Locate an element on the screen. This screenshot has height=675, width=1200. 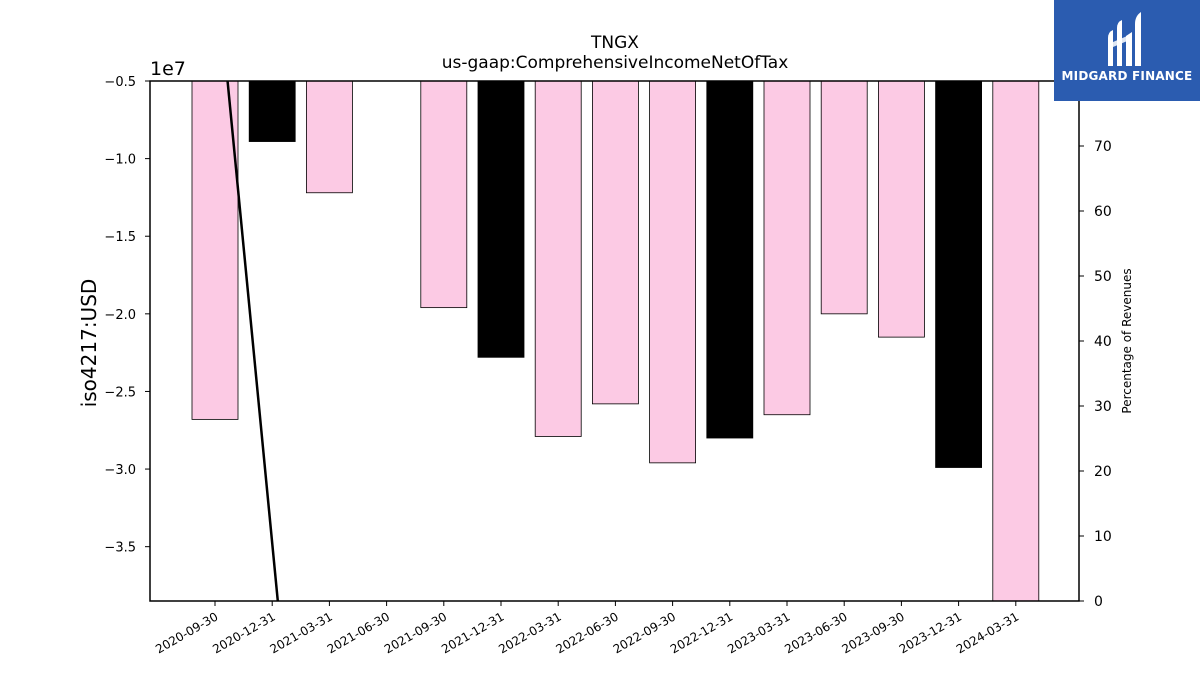
x-tick-label: 2020-09-30 is located at coordinates (186, 632).